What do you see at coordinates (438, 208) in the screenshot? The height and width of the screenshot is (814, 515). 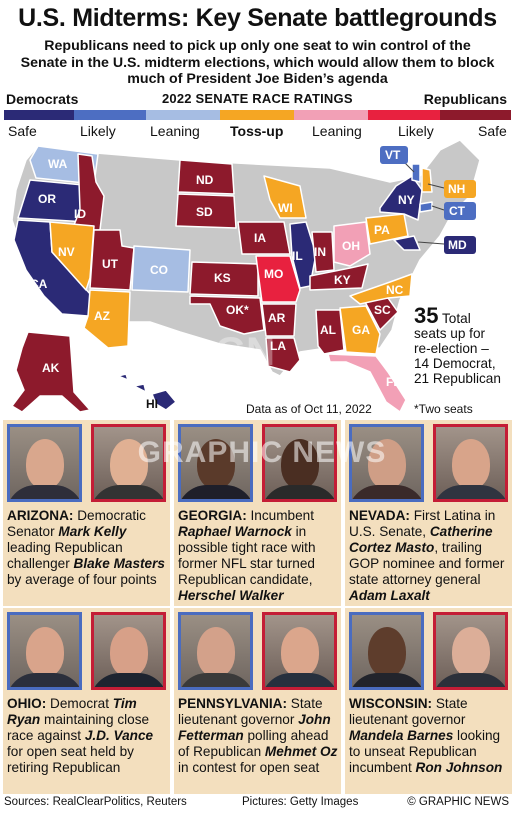 I see `callout-line-ct` at bounding box center [438, 208].